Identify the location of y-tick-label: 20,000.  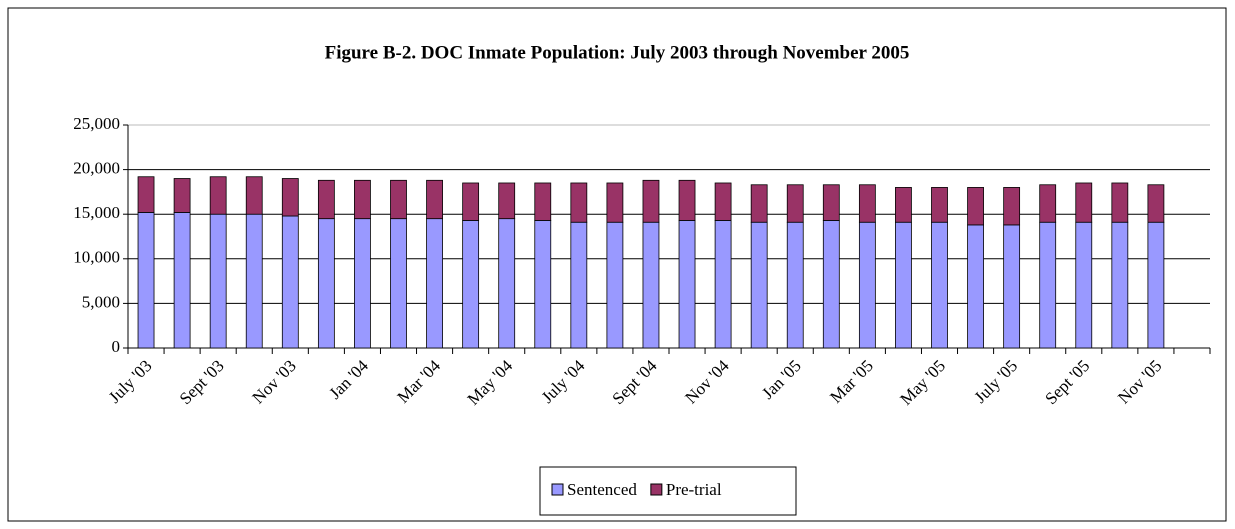
(96, 168).